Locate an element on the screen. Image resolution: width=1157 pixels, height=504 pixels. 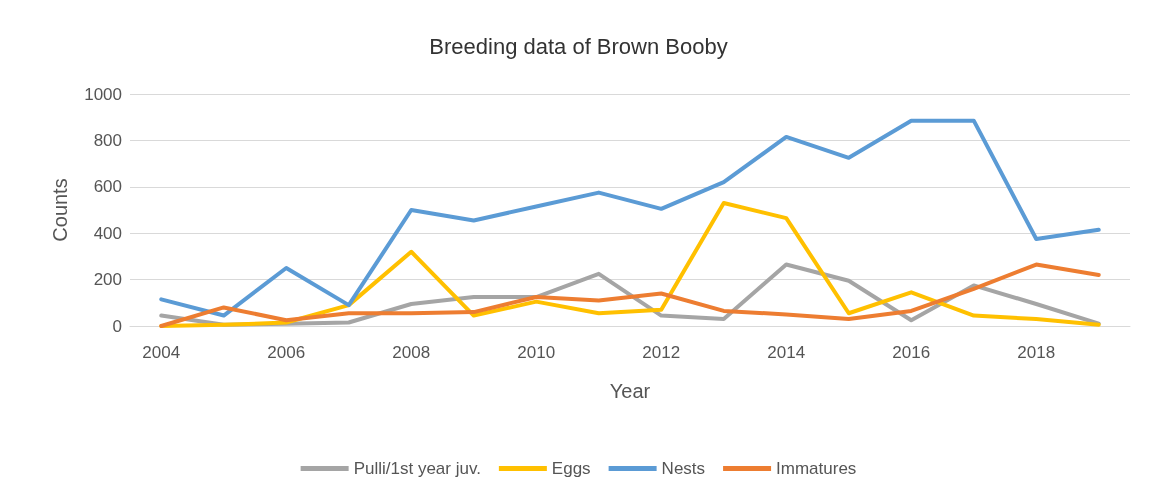
x-tick-label: 2008 is located at coordinates (411, 352).